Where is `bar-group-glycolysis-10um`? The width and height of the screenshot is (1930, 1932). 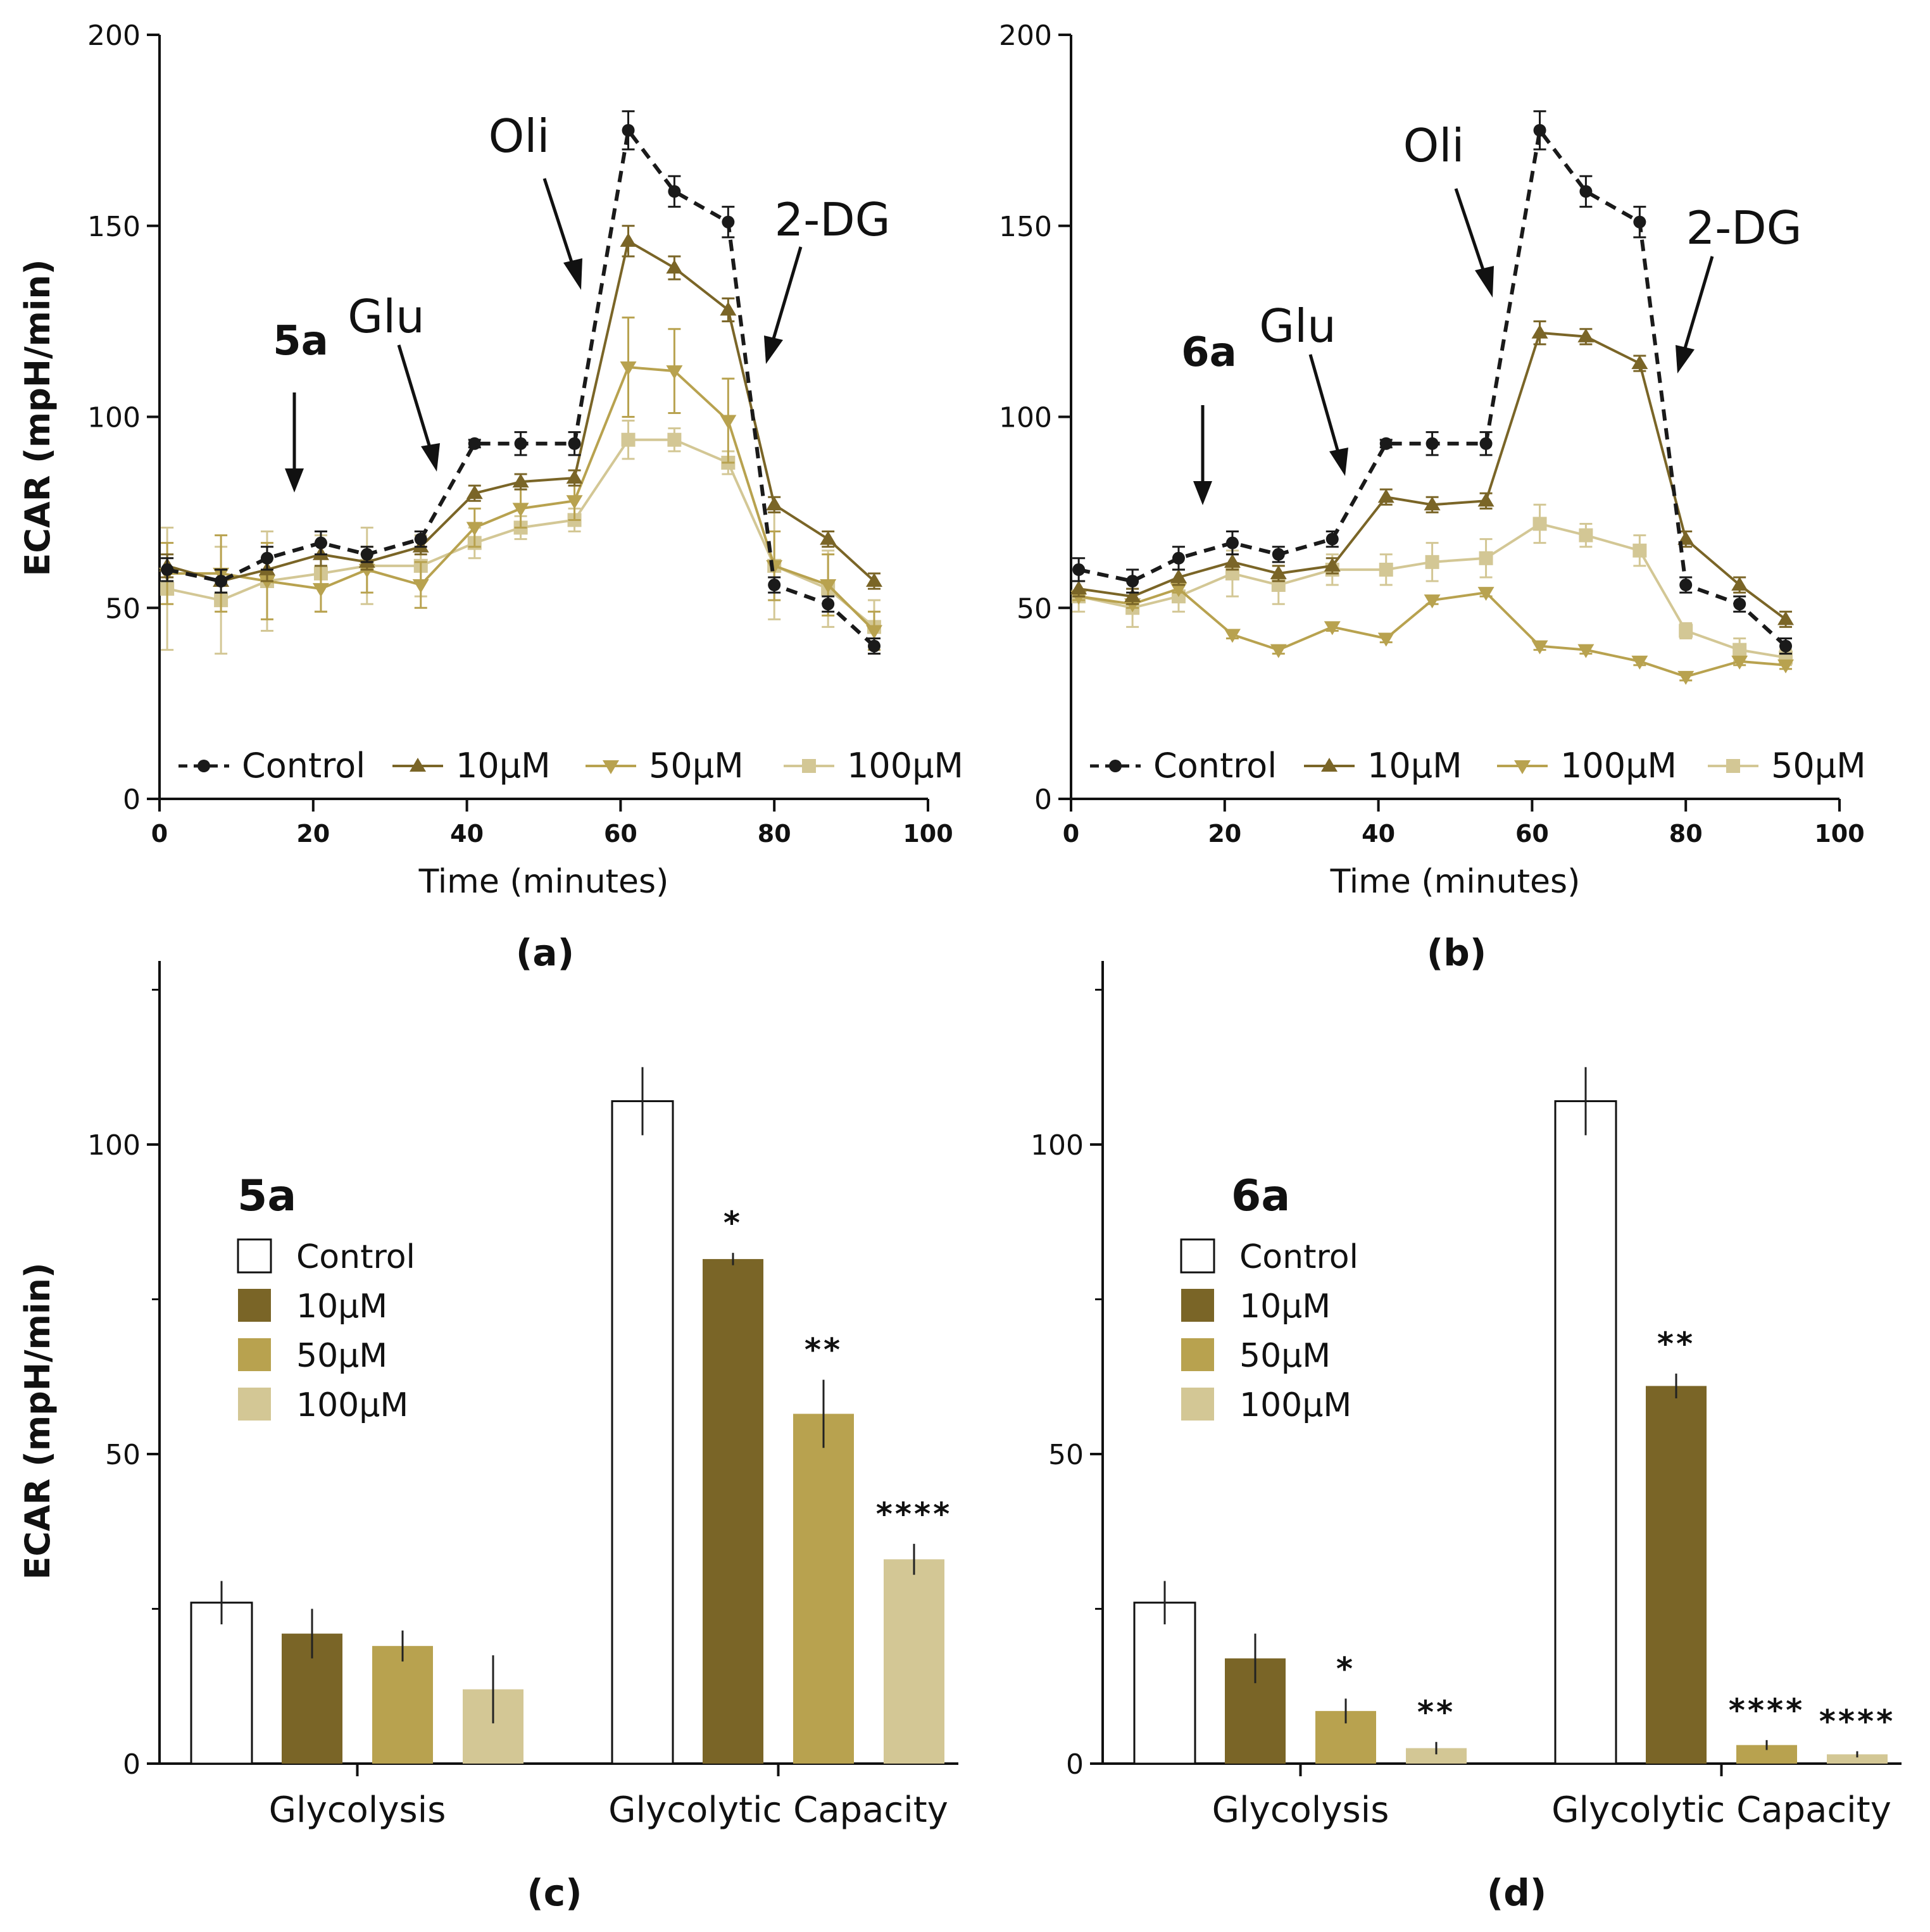 bar-group-glycolysis-10um is located at coordinates (312, 1686).